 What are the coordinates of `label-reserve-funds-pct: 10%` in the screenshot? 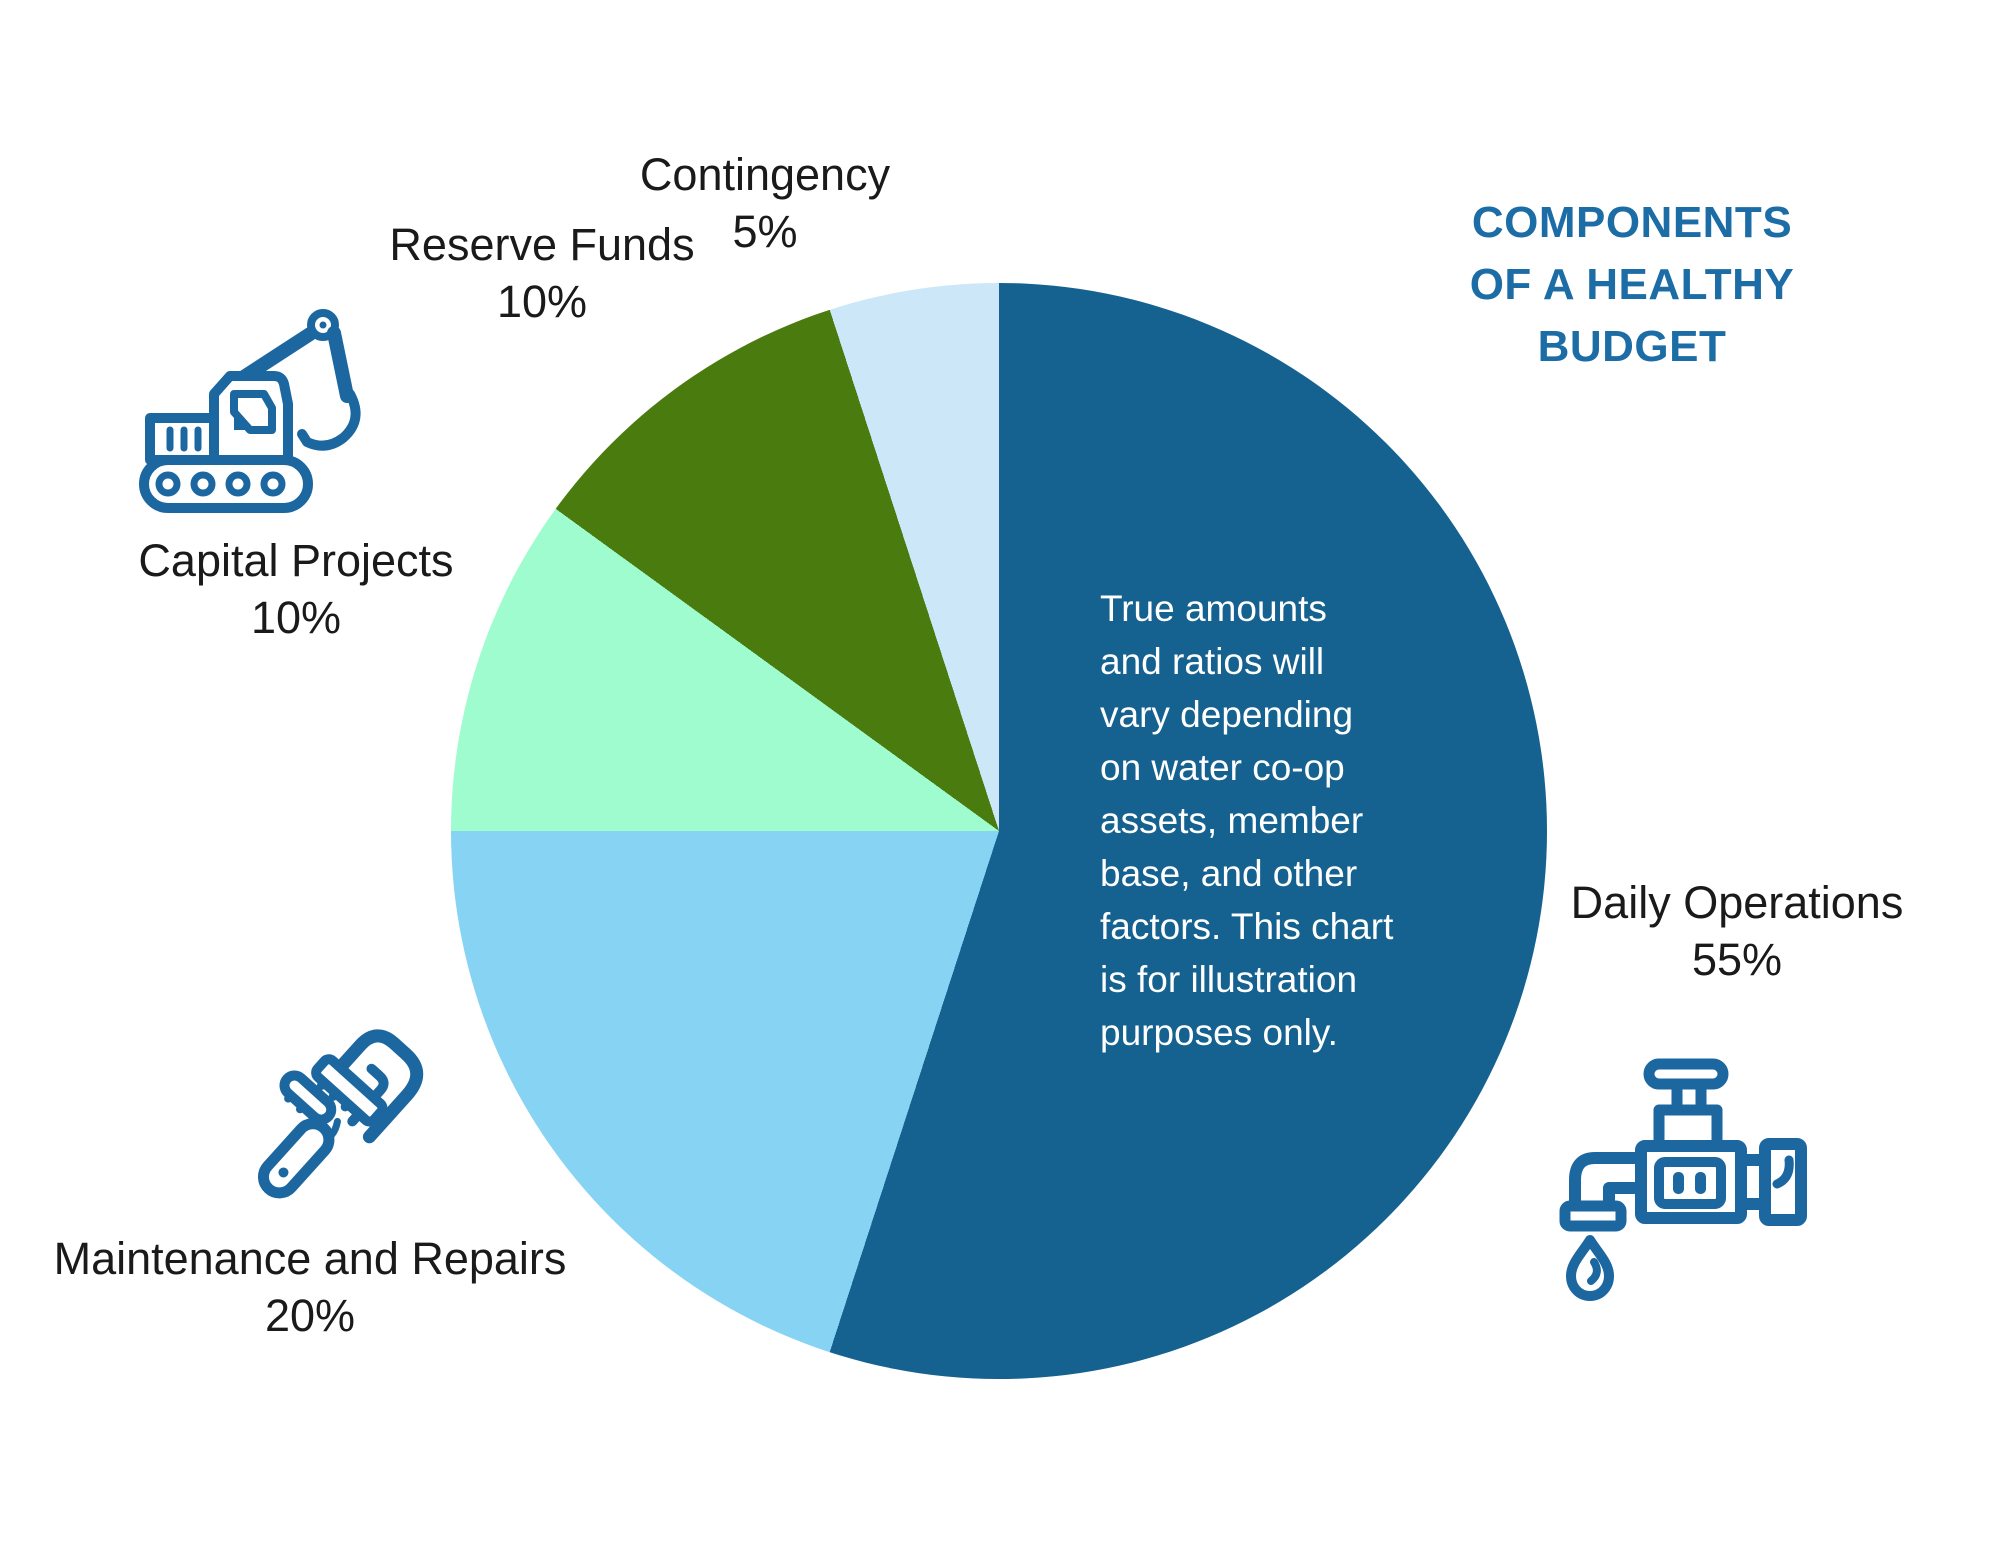 It's located at (542, 301).